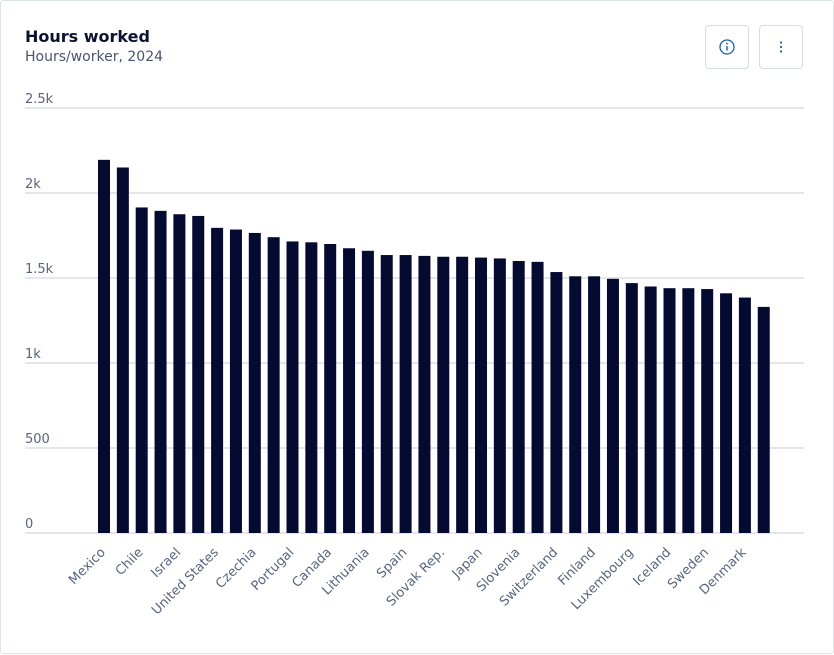 The image size is (834, 655). I want to click on y-tick-label: 2.5k, so click(39, 99).